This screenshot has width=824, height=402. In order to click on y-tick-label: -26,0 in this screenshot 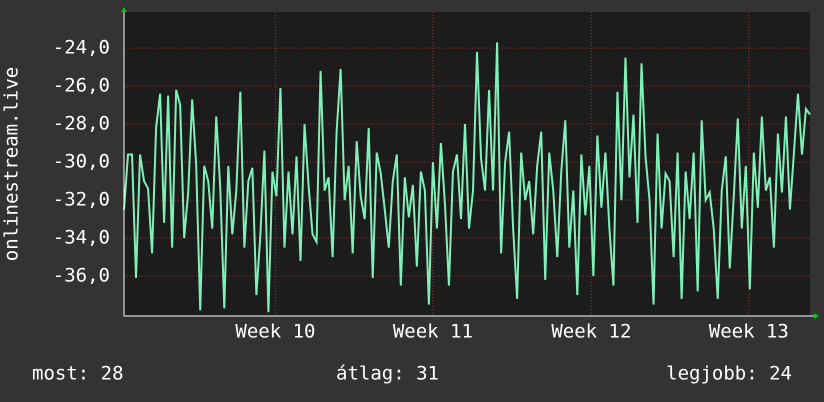, I will do `click(81, 86)`.